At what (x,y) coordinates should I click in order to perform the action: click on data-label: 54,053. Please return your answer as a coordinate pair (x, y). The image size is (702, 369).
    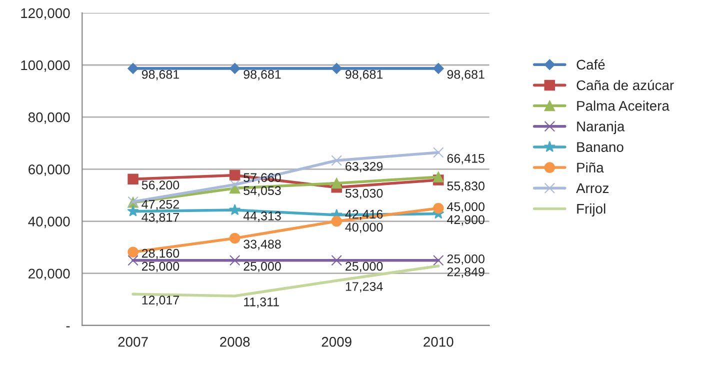
    Looking at the image, I should click on (262, 191).